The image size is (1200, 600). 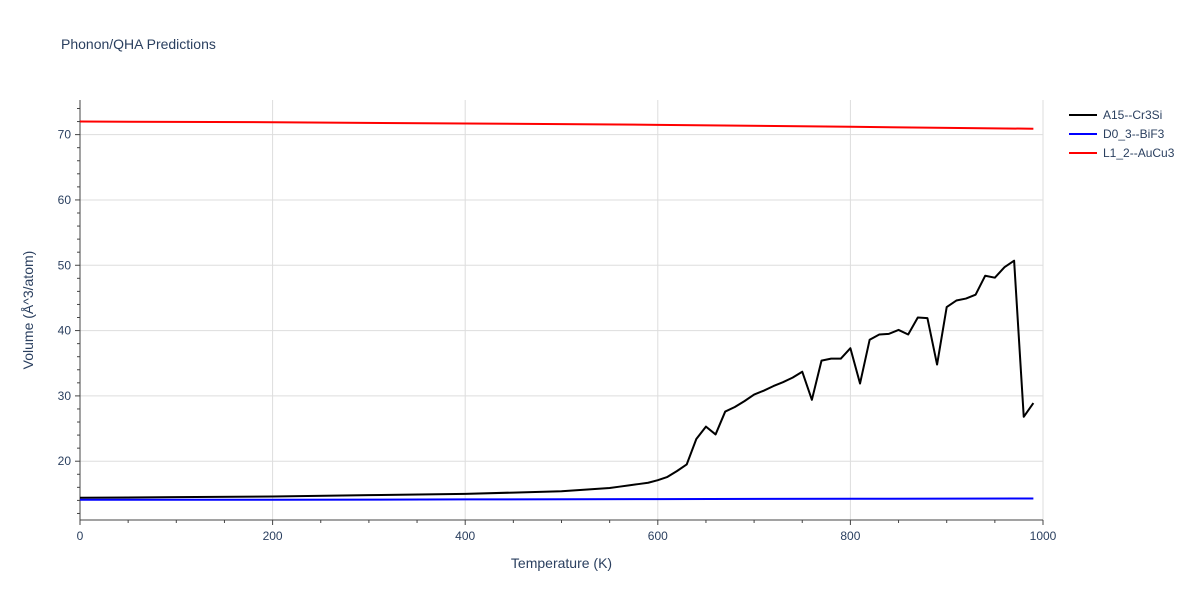 What do you see at coordinates (65, 461) in the screenshot?
I see `y-tick-label: 20` at bounding box center [65, 461].